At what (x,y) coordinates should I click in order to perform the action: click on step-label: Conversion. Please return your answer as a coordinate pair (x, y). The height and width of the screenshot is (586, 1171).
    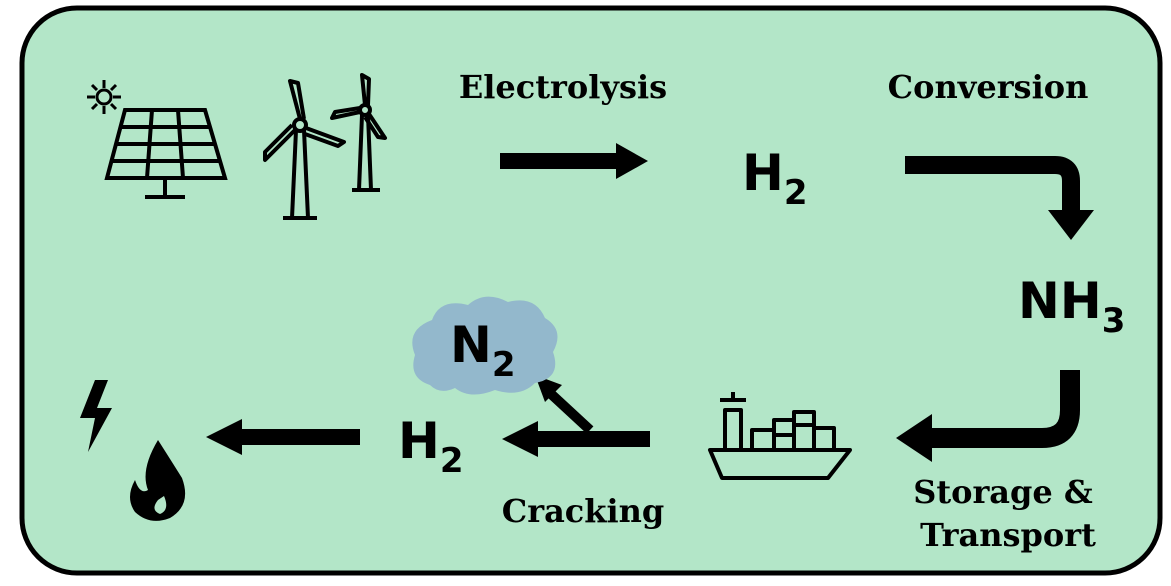
    Looking at the image, I should click on (988, 87).